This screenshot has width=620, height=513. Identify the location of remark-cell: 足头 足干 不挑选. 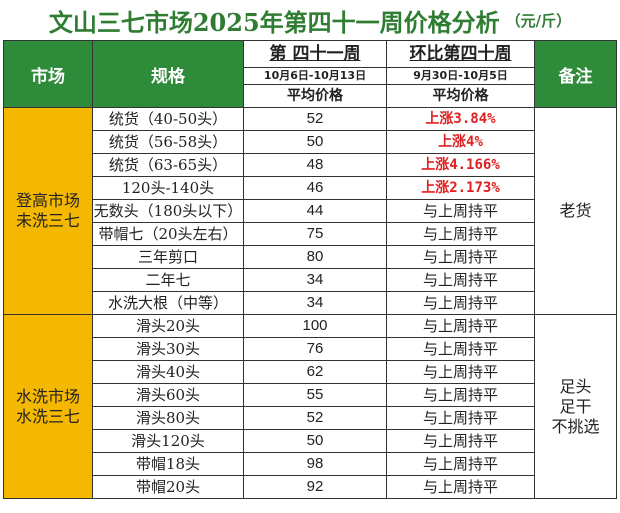
(575, 406).